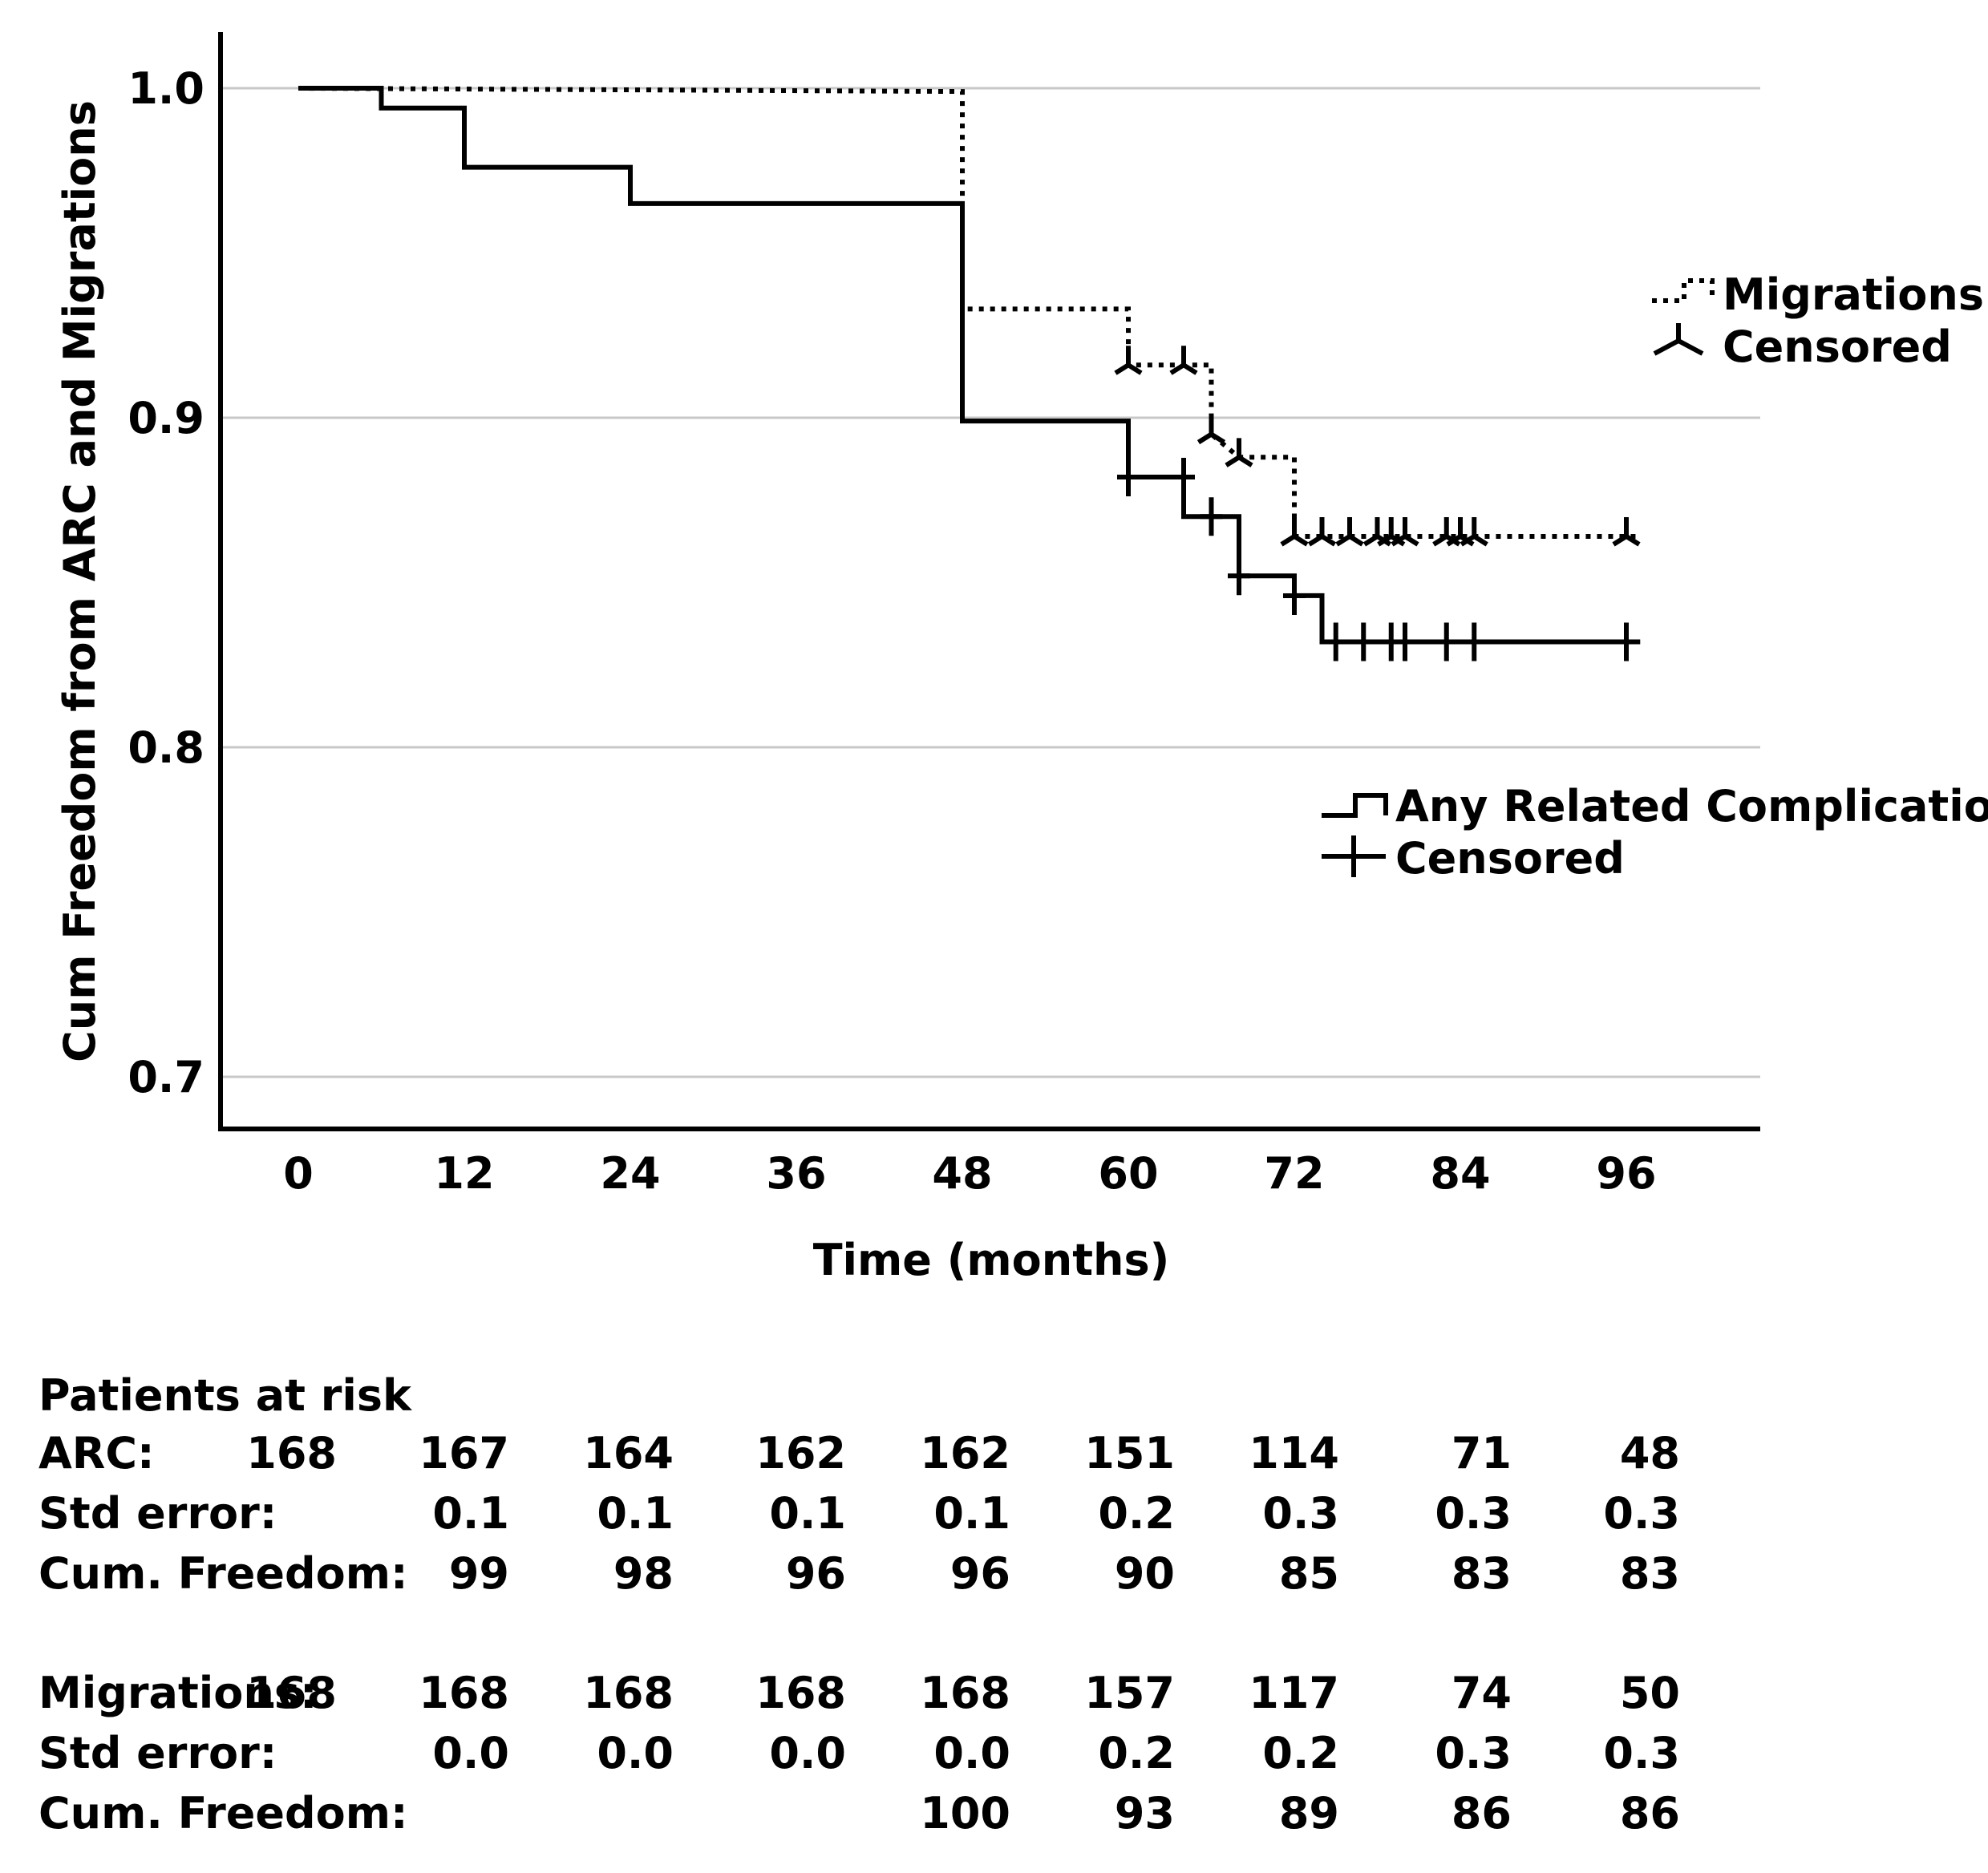 This screenshot has height=1873, width=1988. What do you see at coordinates (1144, 1813) in the screenshot?
I see `risk-cell-5-5: 93` at bounding box center [1144, 1813].